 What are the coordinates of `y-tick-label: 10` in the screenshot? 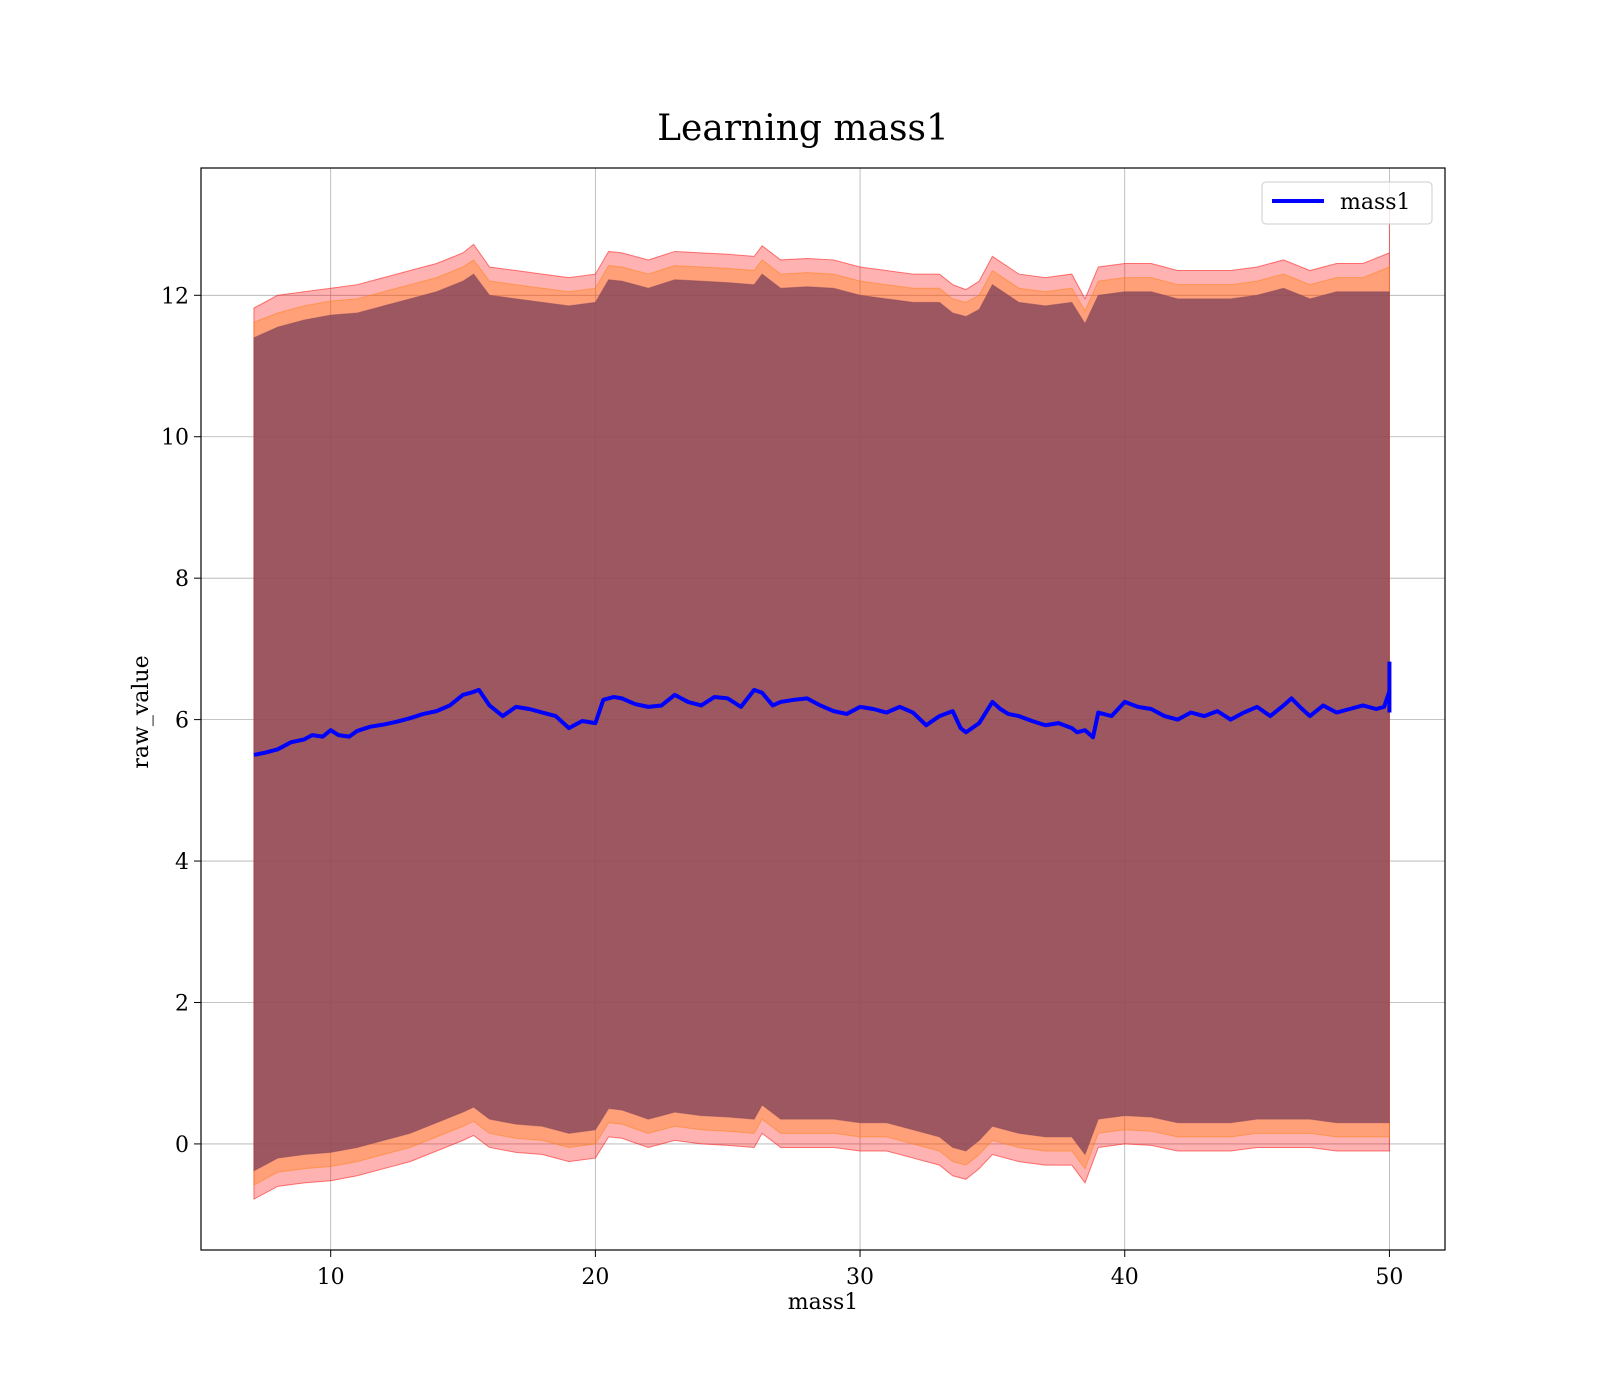 It's located at (175, 438).